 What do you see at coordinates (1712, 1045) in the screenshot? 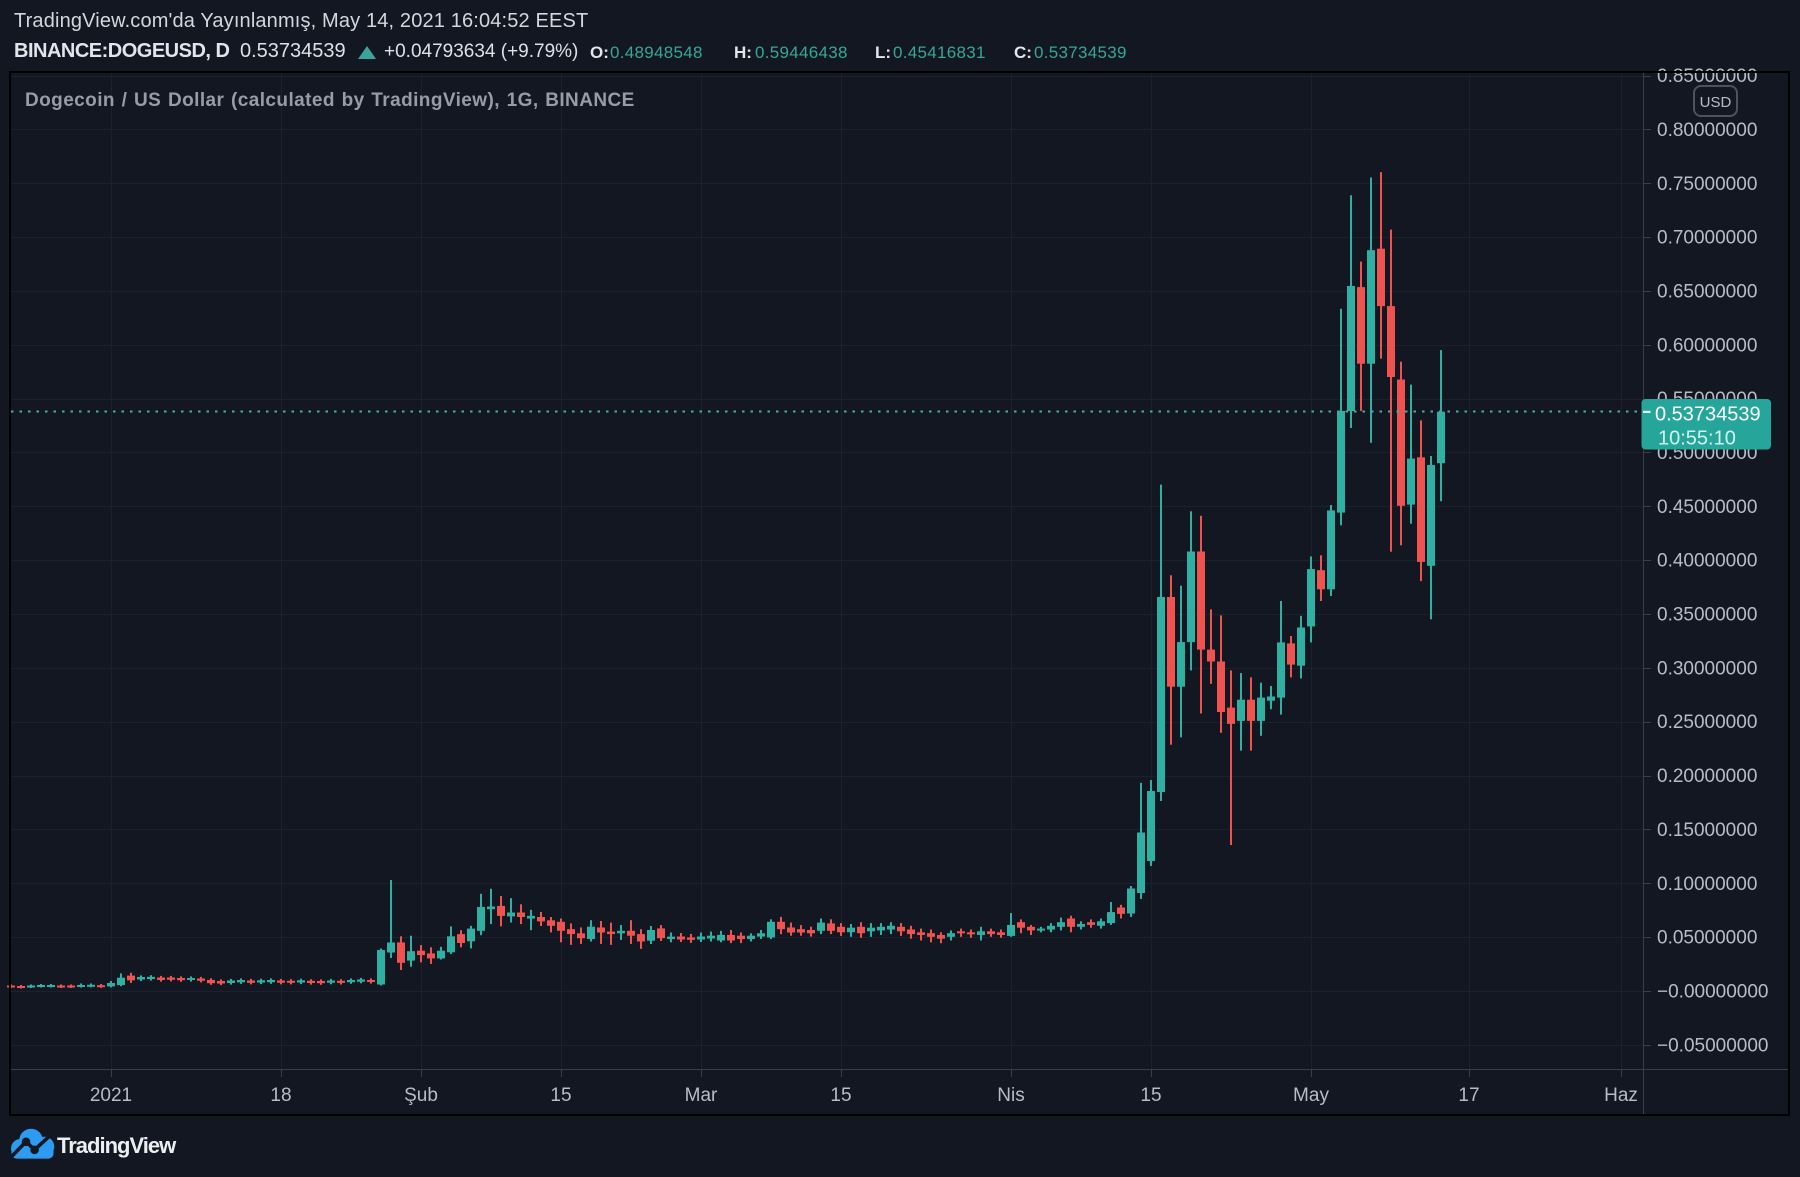
I see `svg-text: −0.05000000` at bounding box center [1712, 1045].